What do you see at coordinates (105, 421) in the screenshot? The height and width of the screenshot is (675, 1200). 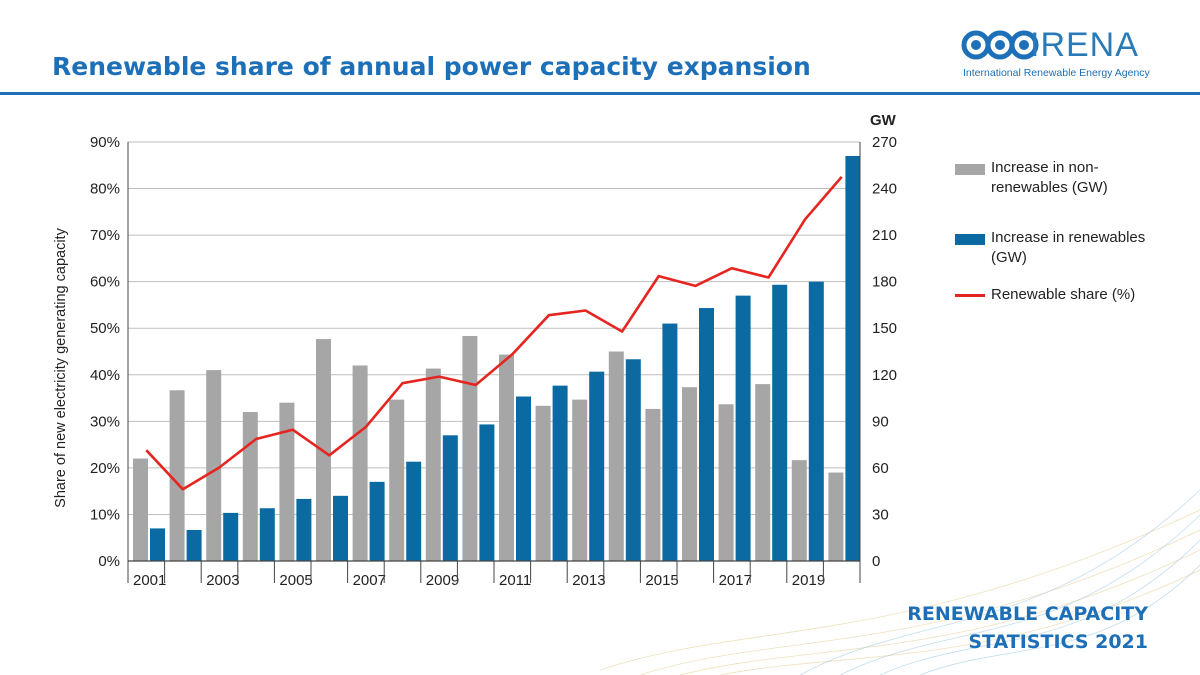 I see `y-tick-label-left: 30%` at bounding box center [105, 421].